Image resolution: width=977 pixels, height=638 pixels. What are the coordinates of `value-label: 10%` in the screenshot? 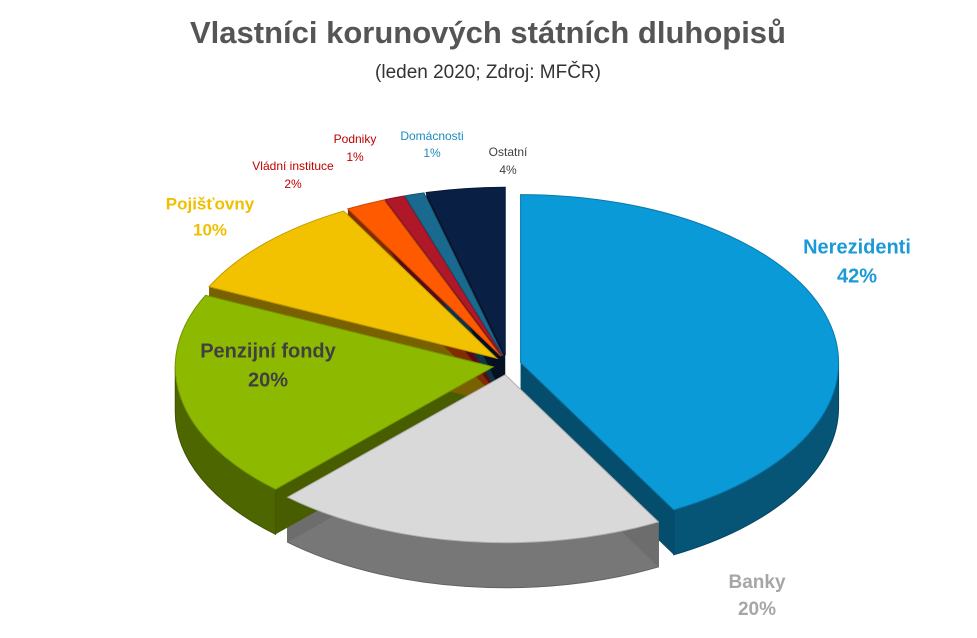 It's located at (210, 229).